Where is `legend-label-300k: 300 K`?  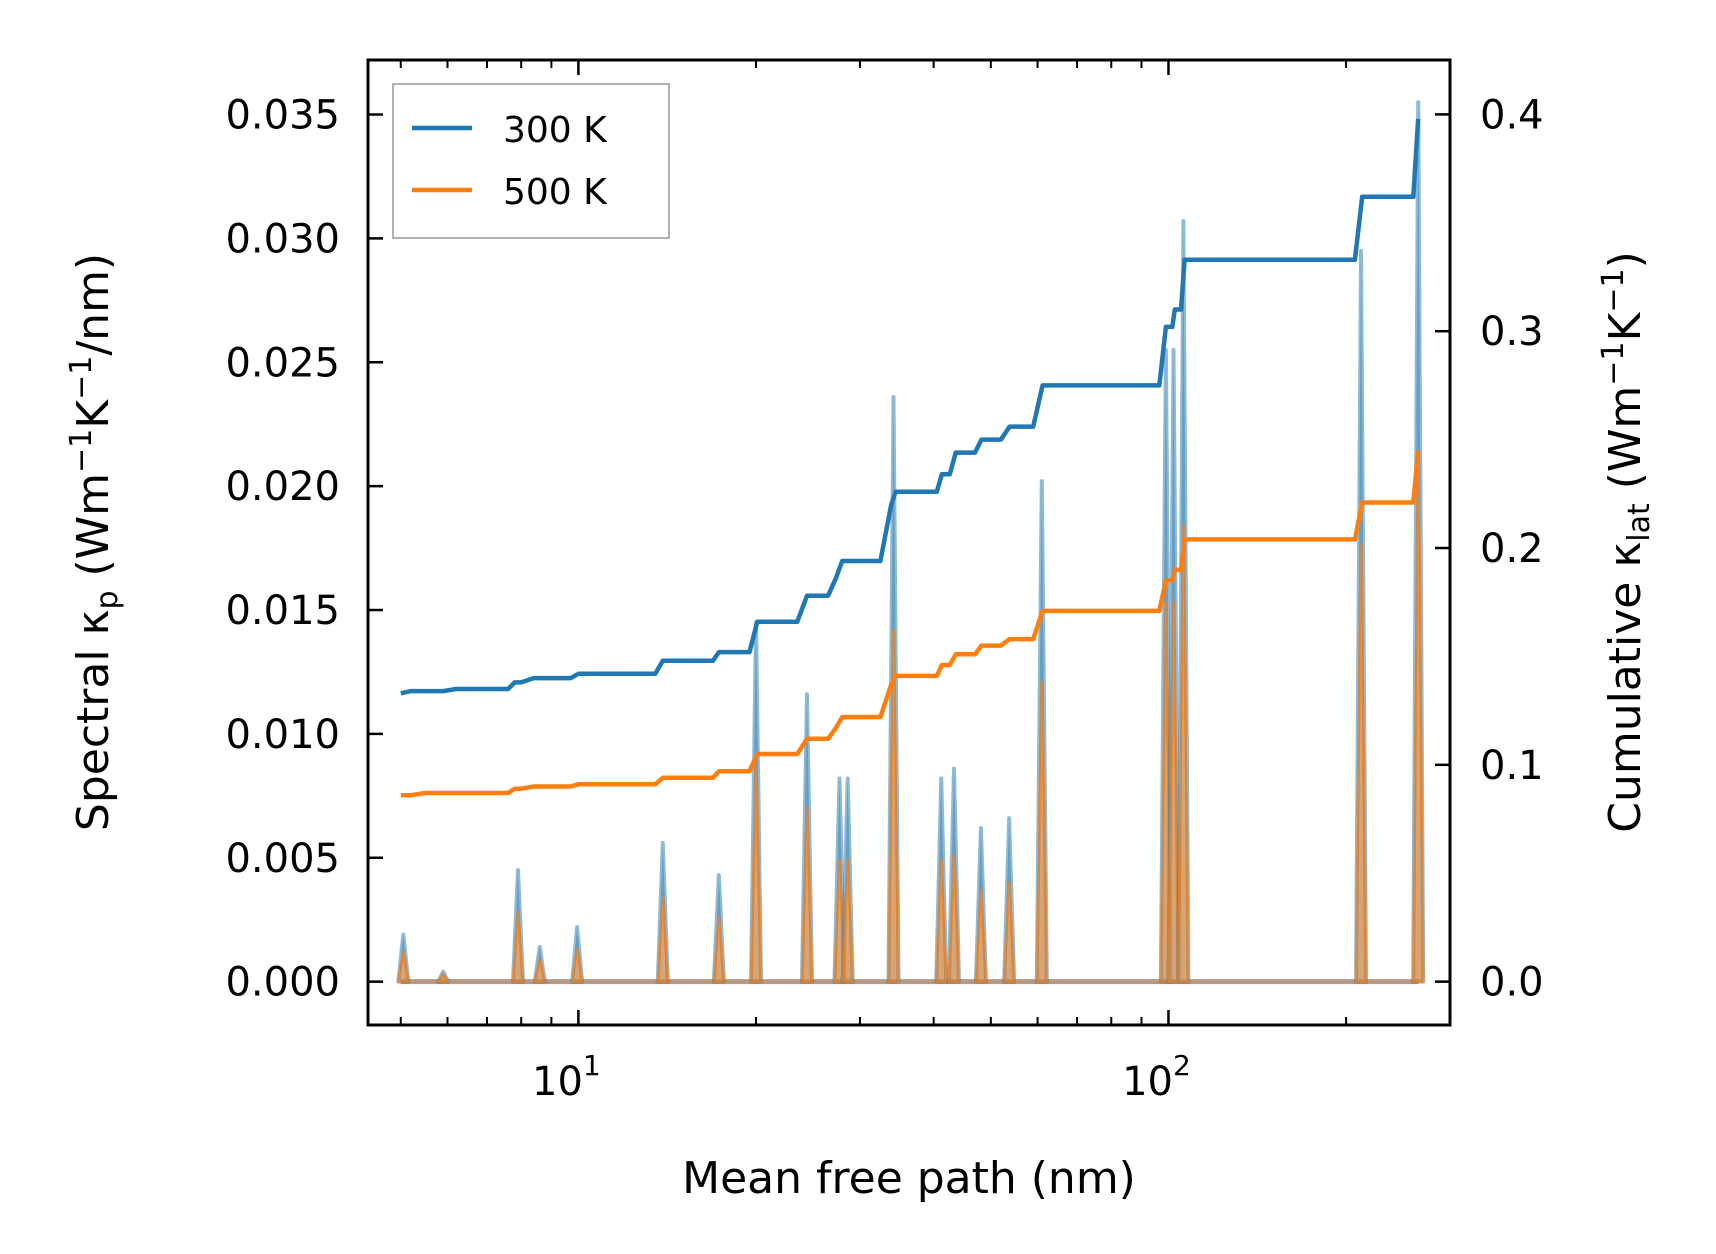
legend-label-300k: 300 K is located at coordinates (555, 130).